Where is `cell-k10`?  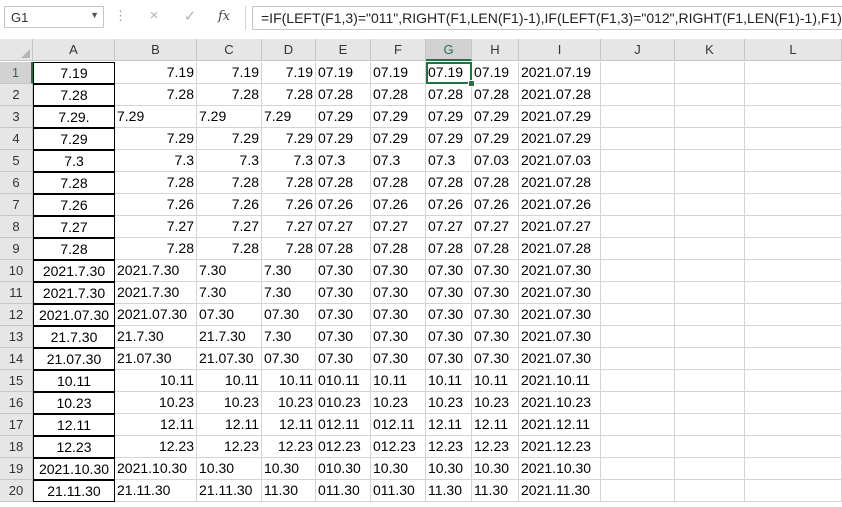 cell-k10 is located at coordinates (710, 271).